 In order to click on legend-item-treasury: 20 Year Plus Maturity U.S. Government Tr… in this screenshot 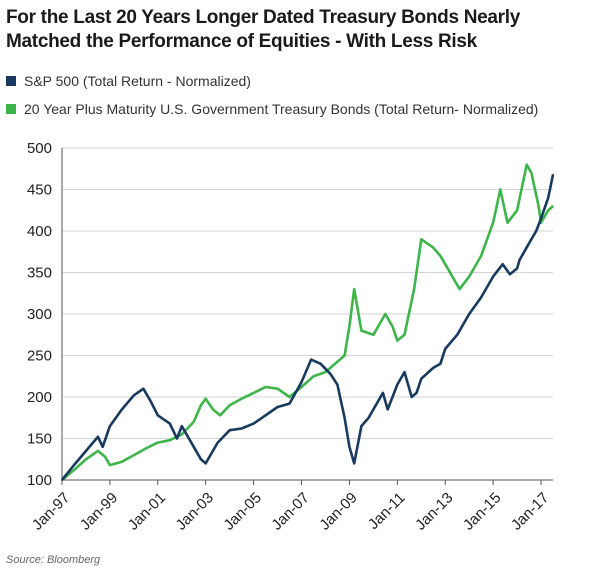, I will do `click(272, 109)`.